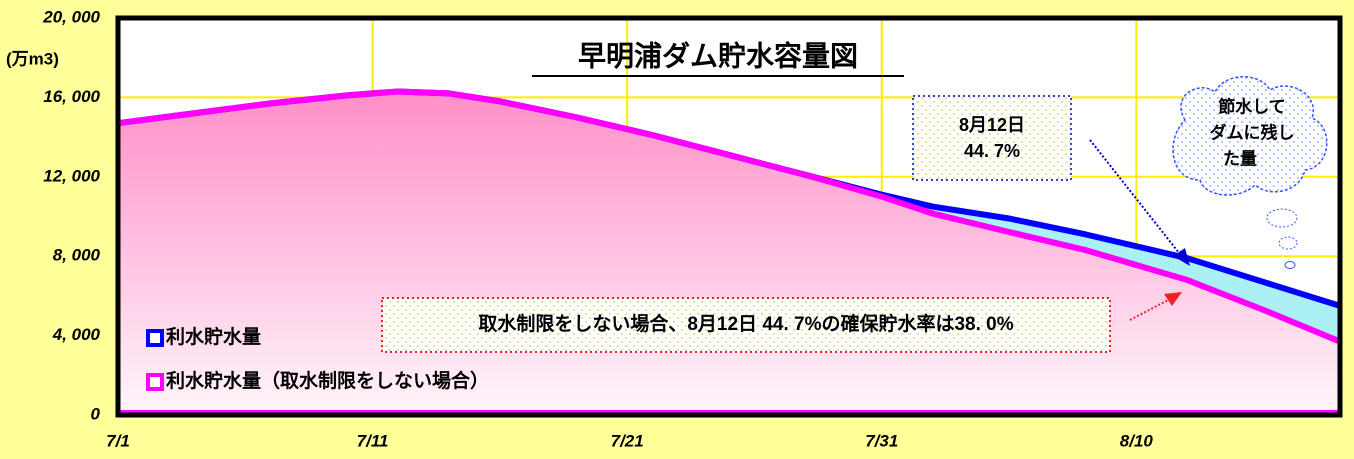 This screenshot has width=1354, height=459. I want to click on annotation: 8月12日, so click(992, 125).